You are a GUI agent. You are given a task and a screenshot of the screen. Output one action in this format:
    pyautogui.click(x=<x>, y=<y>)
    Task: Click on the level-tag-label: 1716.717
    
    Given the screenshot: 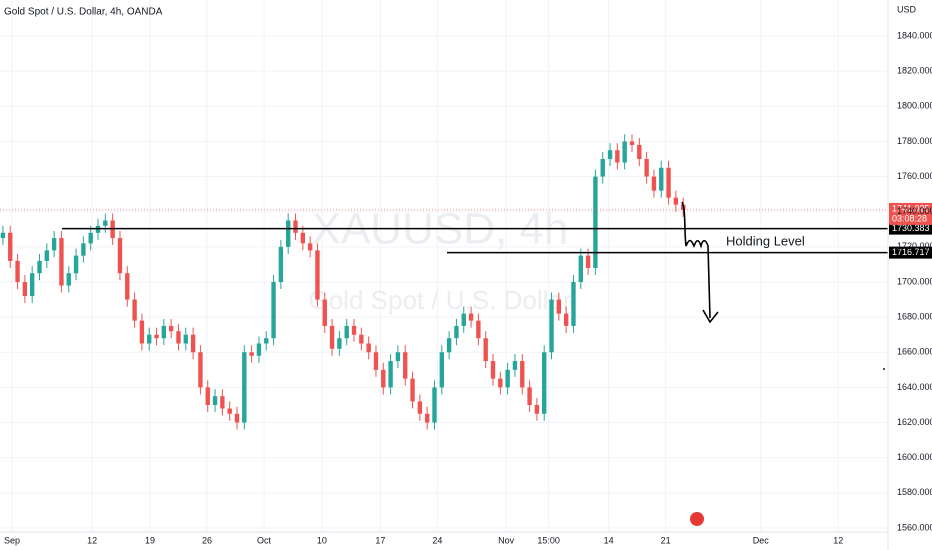 What is the action you would take?
    pyautogui.click(x=911, y=252)
    